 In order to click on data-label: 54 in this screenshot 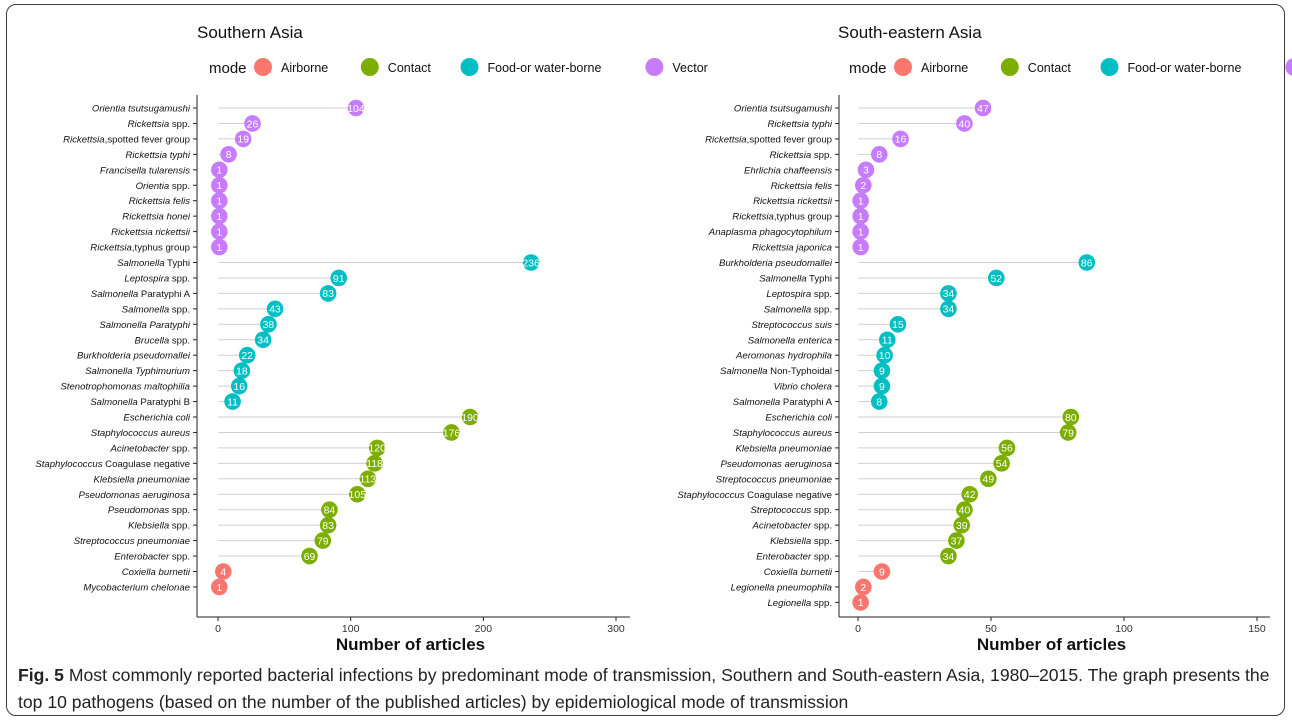, I will do `click(1002, 464)`.